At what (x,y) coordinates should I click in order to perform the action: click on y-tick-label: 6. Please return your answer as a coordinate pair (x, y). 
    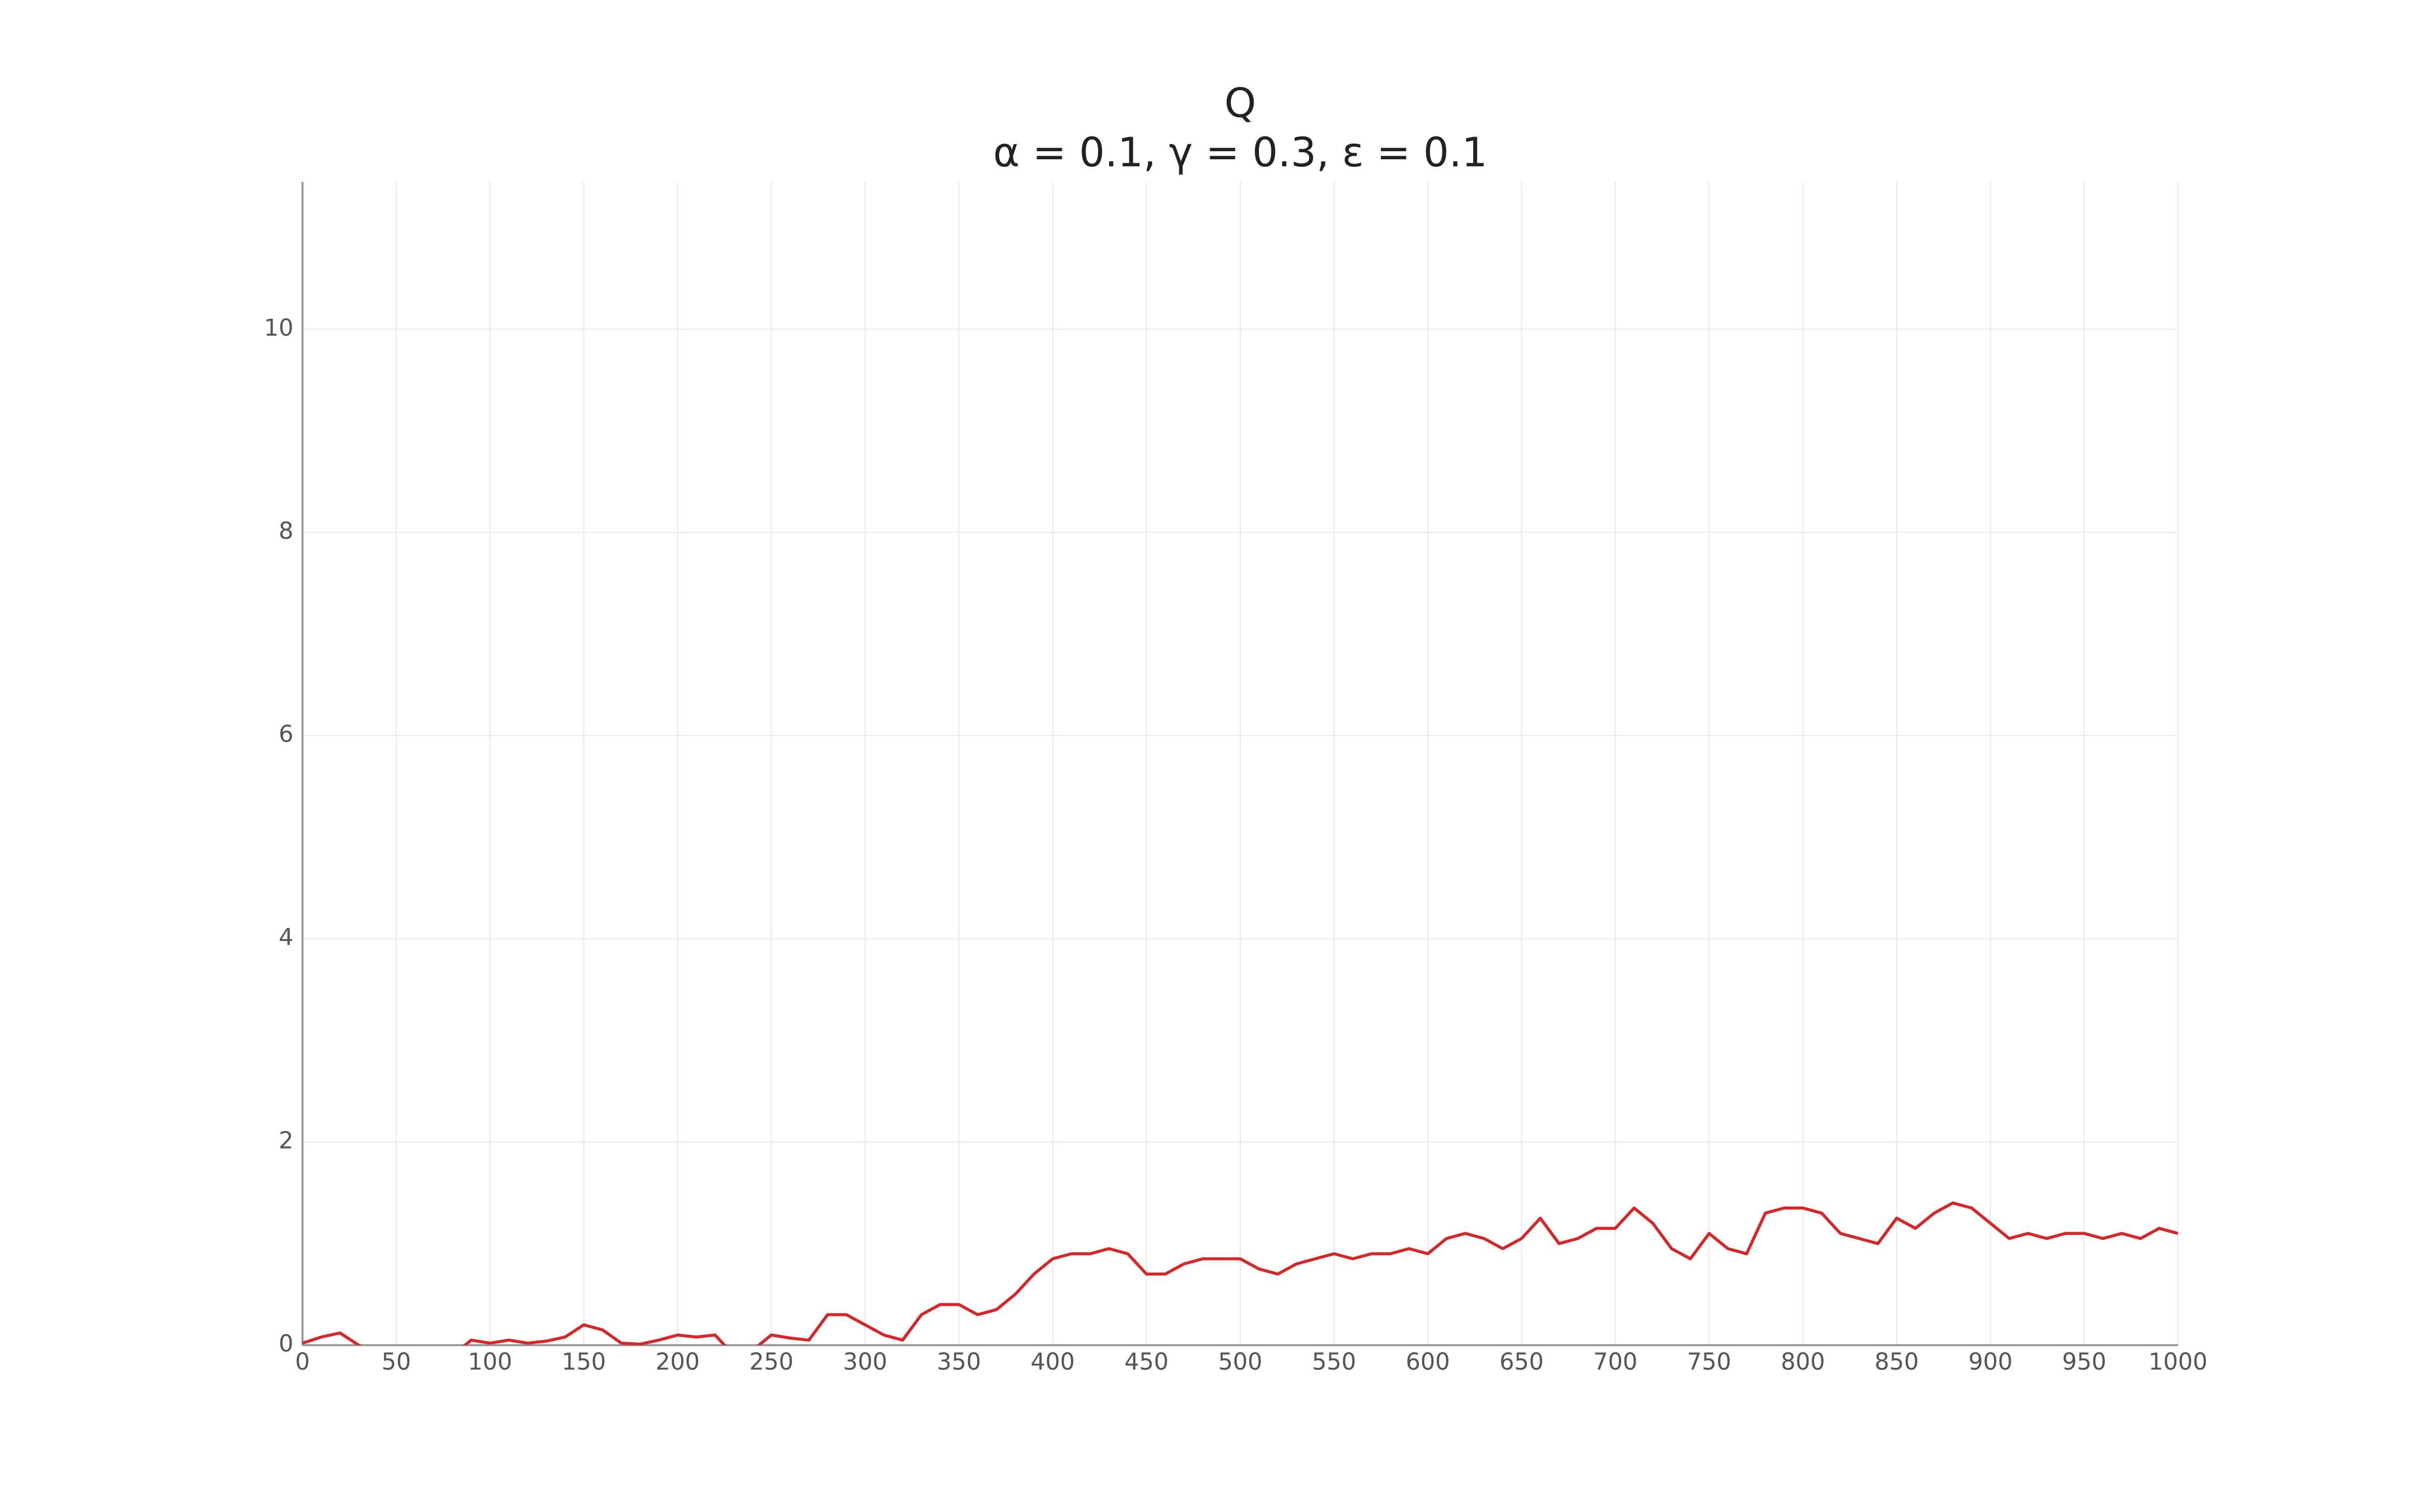
    Looking at the image, I should click on (286, 733).